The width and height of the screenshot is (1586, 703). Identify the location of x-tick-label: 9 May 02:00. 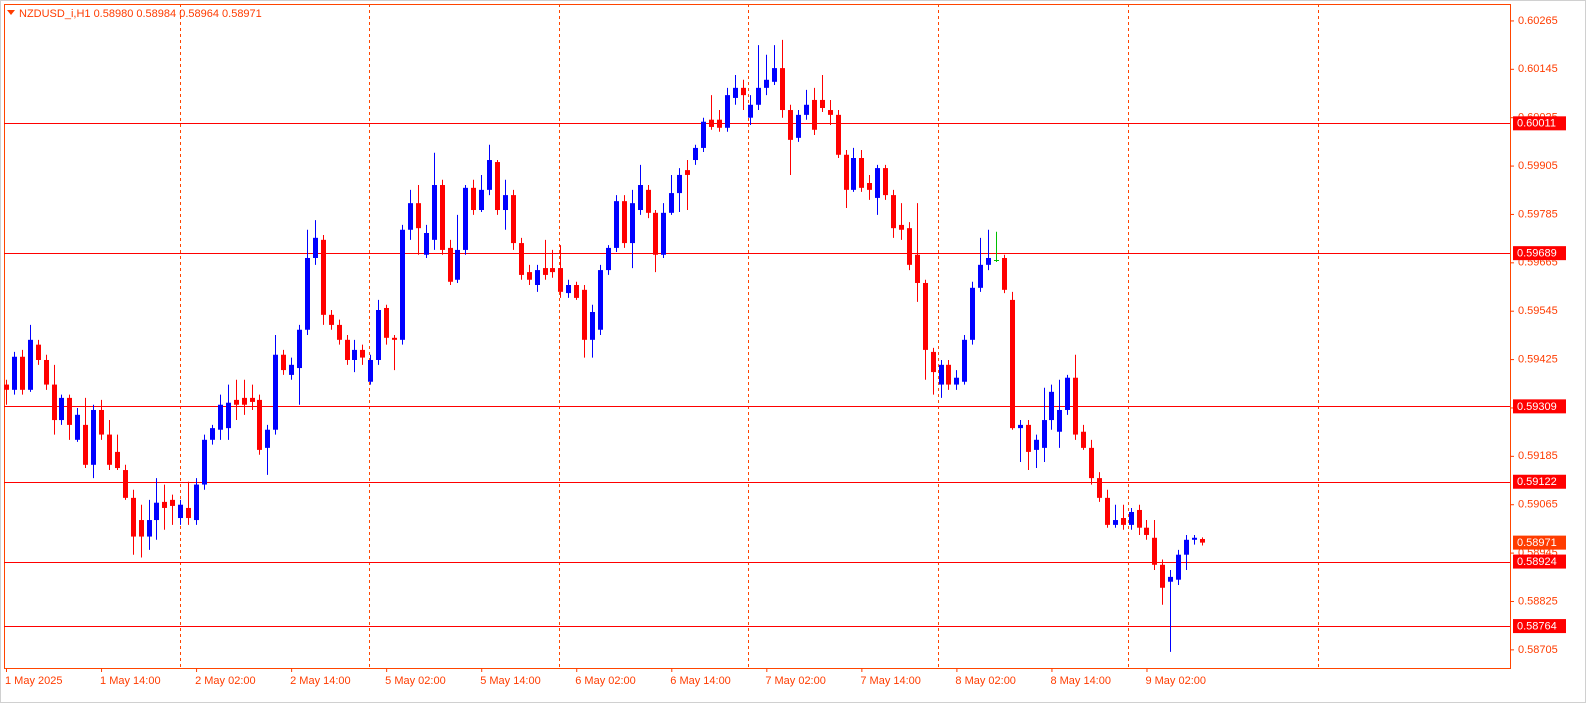
(1175, 681).